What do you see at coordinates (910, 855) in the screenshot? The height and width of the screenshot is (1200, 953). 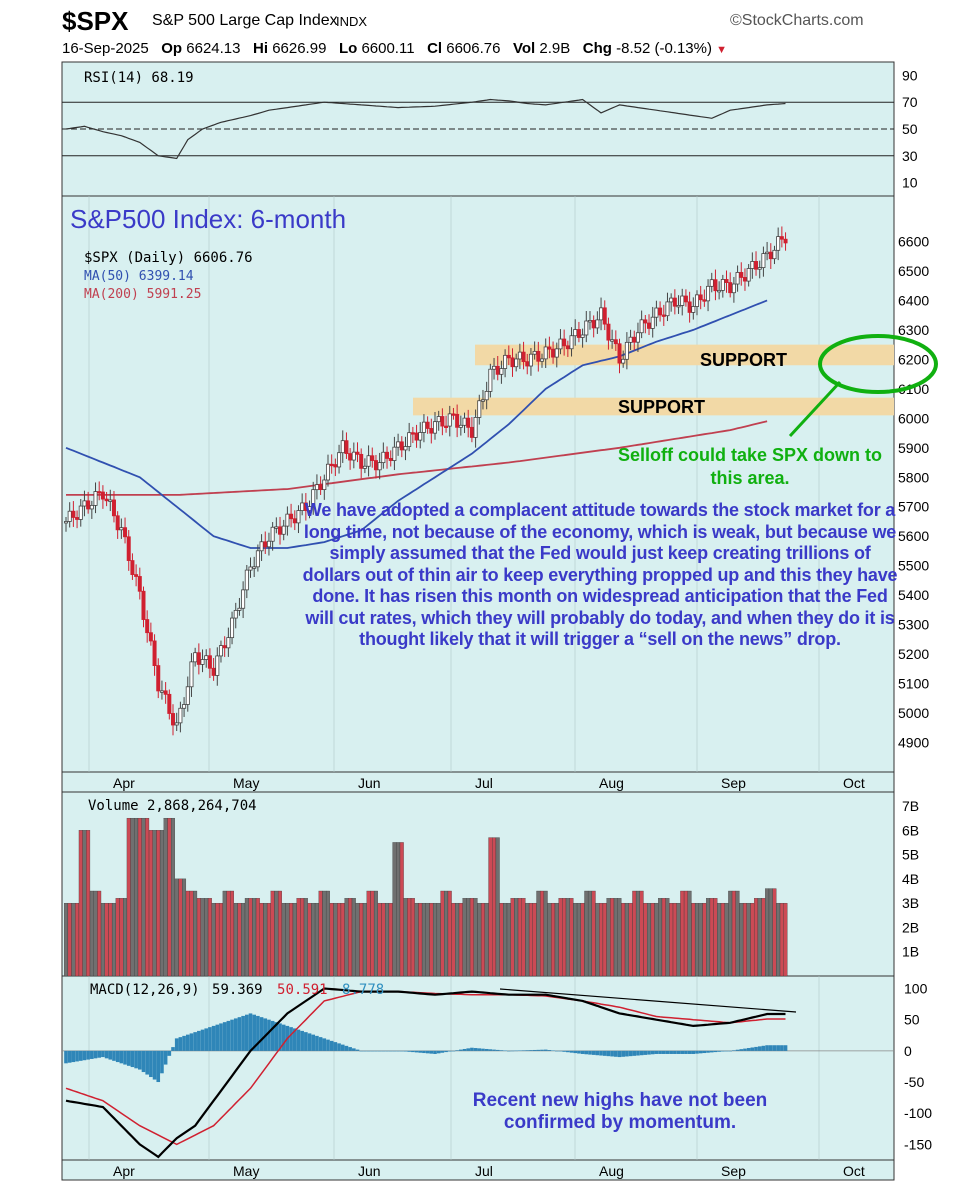 I see `volume-tick: 5B` at bounding box center [910, 855].